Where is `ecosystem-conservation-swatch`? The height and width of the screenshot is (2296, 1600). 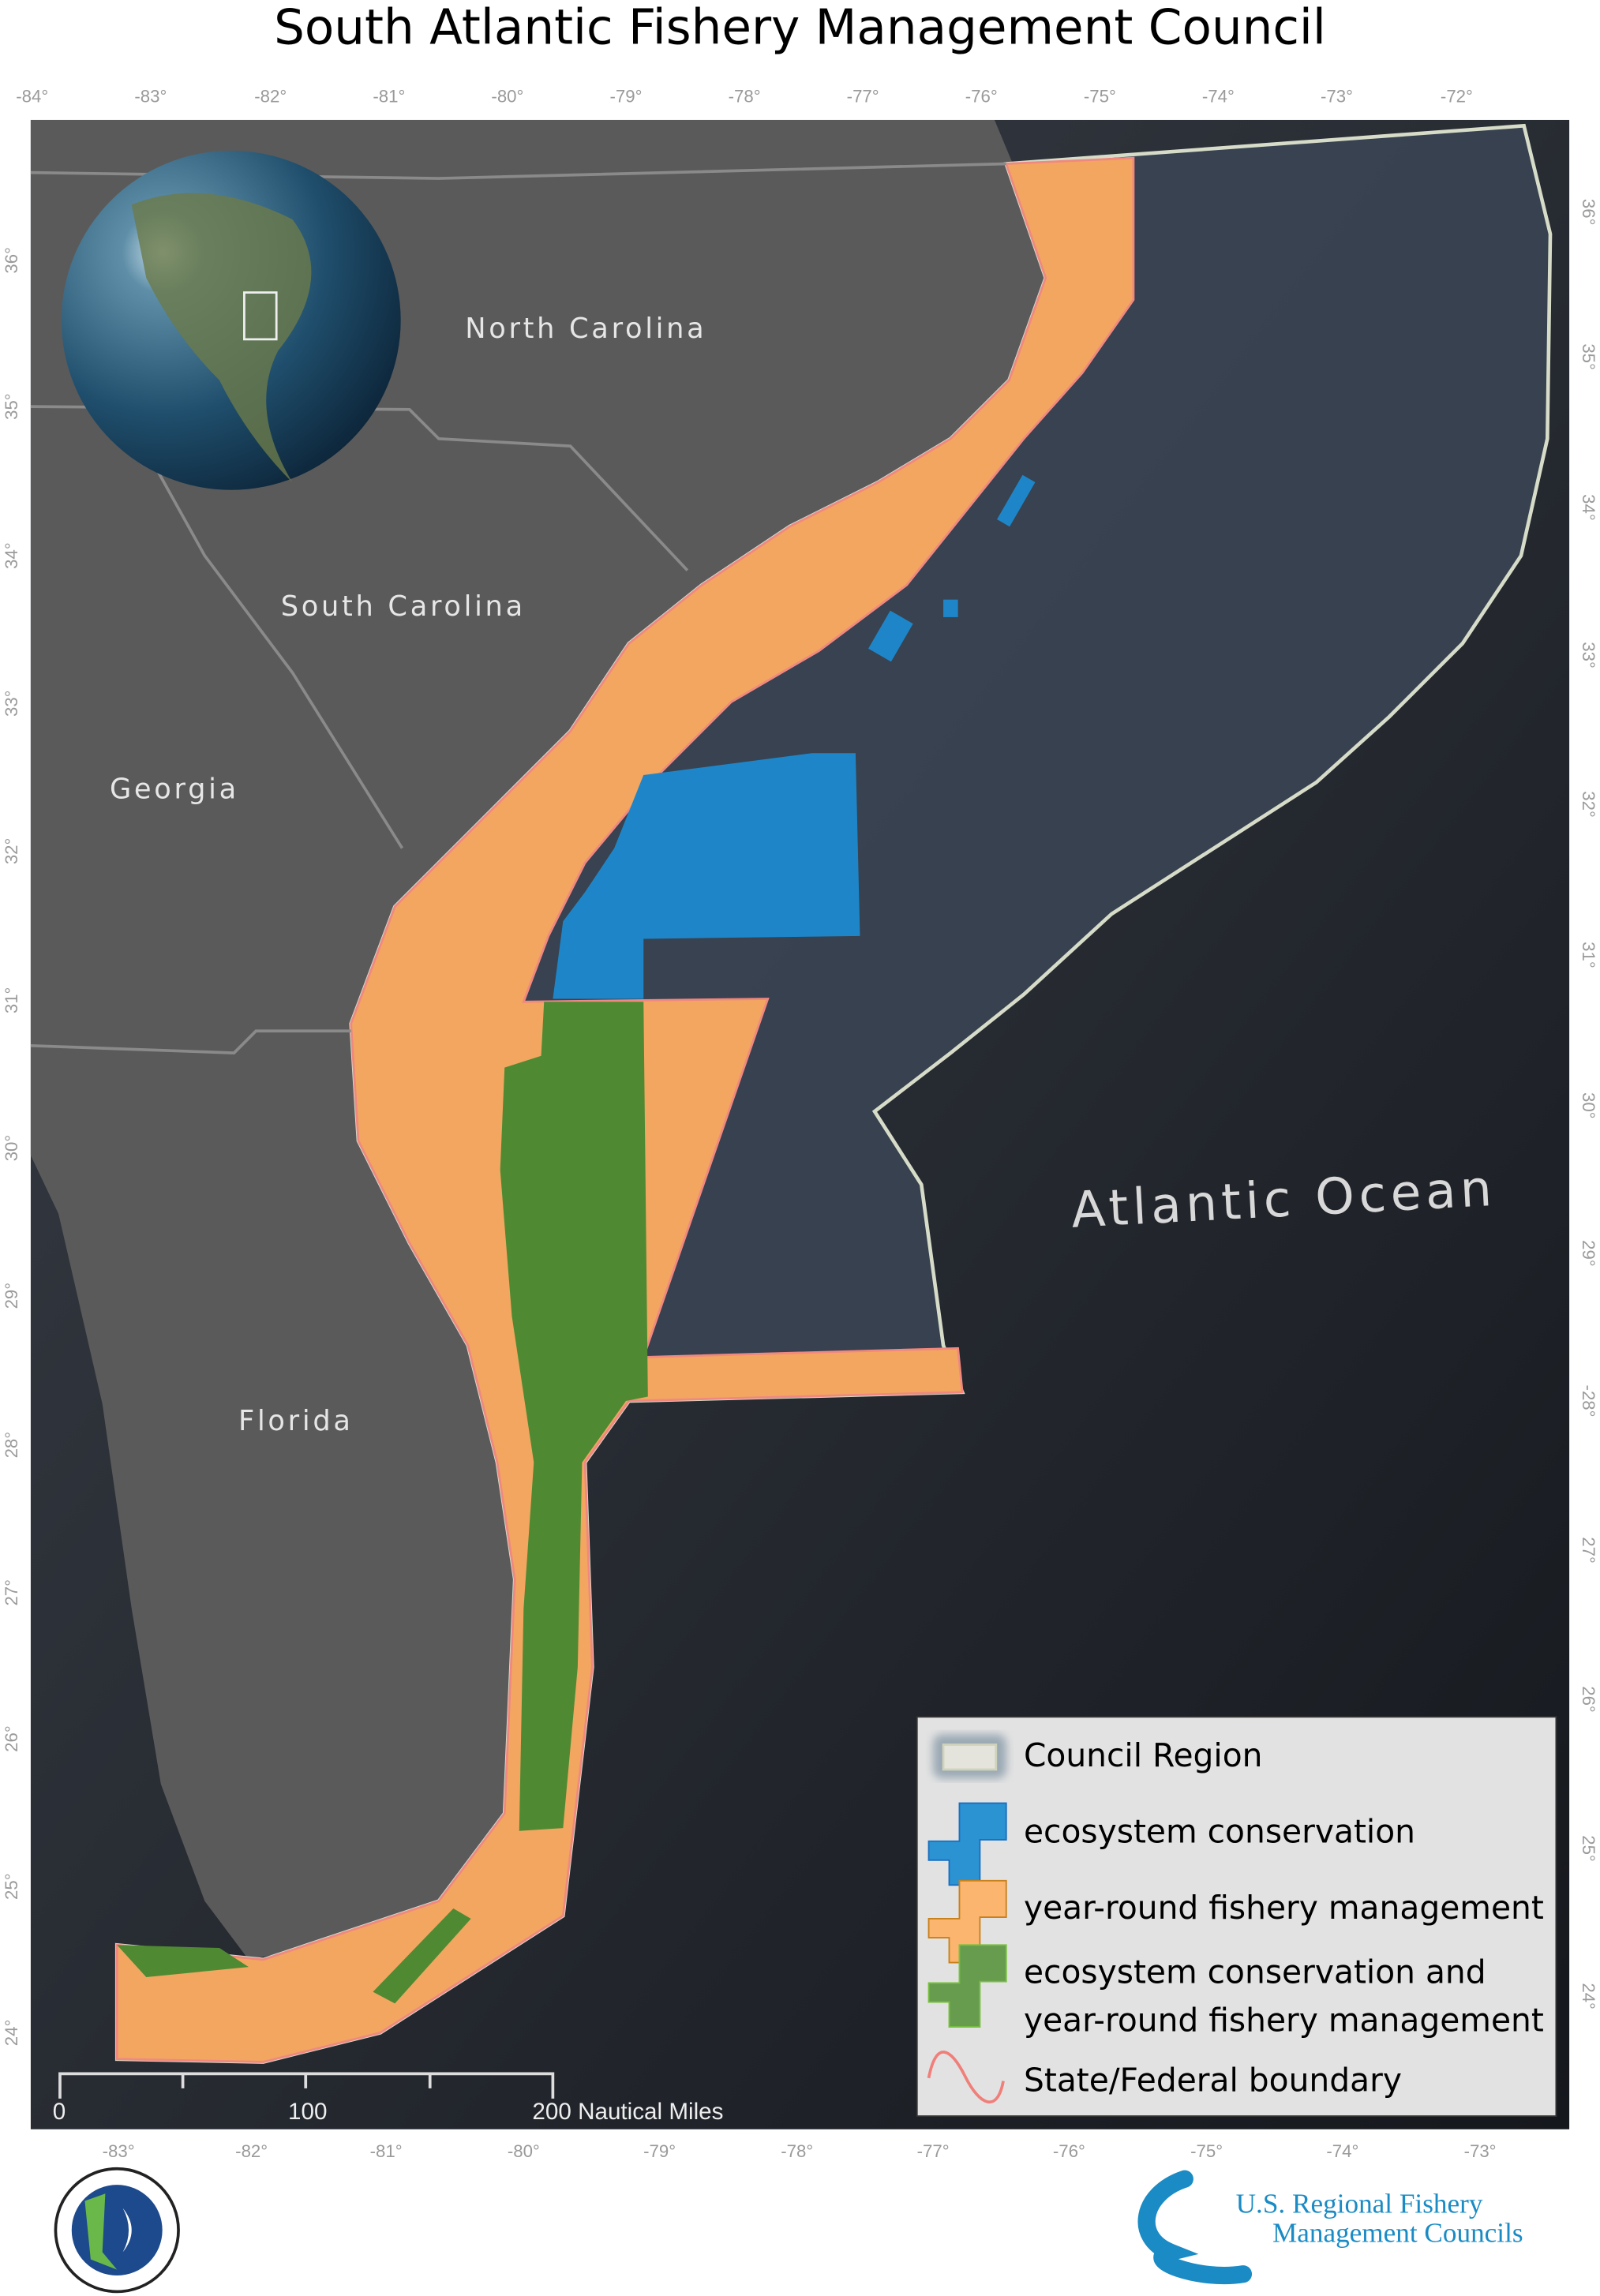 ecosystem-conservation-swatch is located at coordinates (967, 1844).